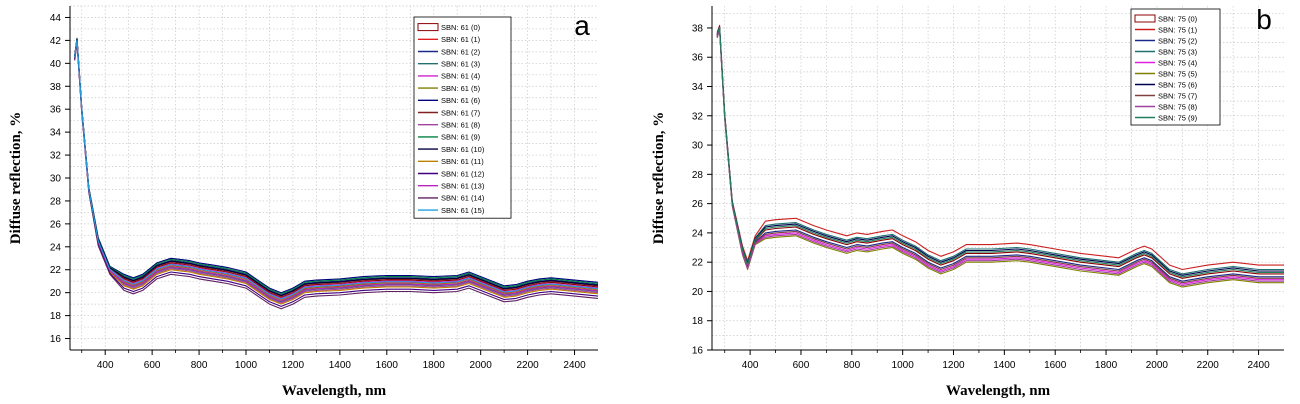 Image resolution: width=1300 pixels, height=404 pixels. Describe the element at coordinates (953, 365) in the screenshot. I see `x-tick-label: 1200` at that location.